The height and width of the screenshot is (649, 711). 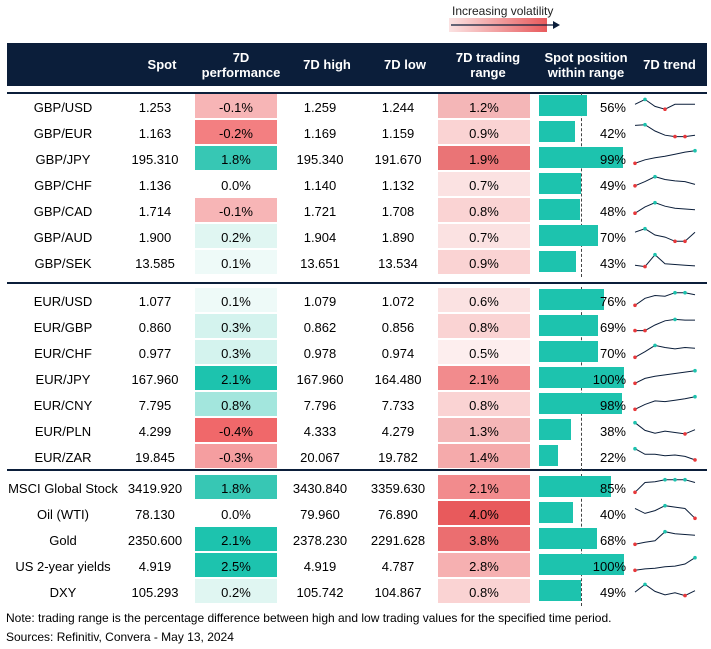 I want to click on position-value: 49%, so click(x=612, y=592).